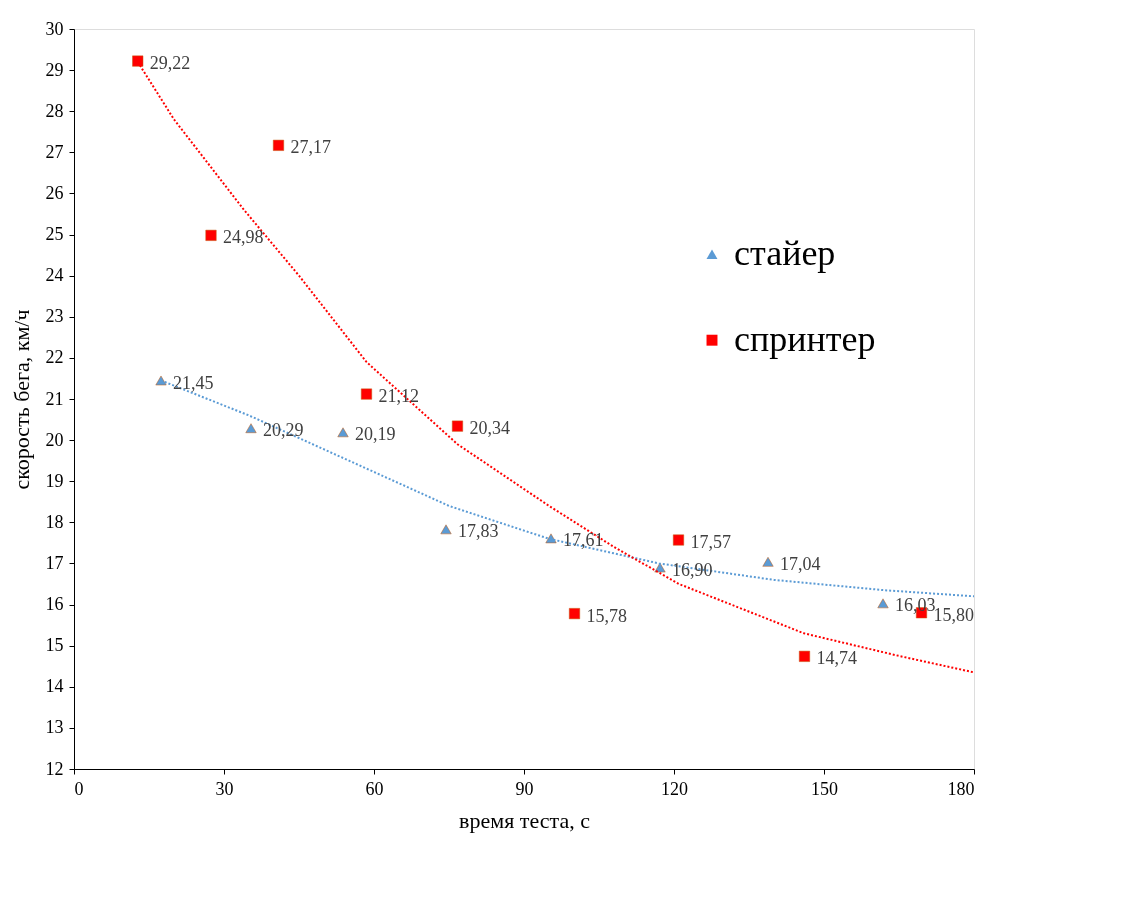  What do you see at coordinates (524, 788) in the screenshot?
I see `x-tick-label: 90` at bounding box center [524, 788].